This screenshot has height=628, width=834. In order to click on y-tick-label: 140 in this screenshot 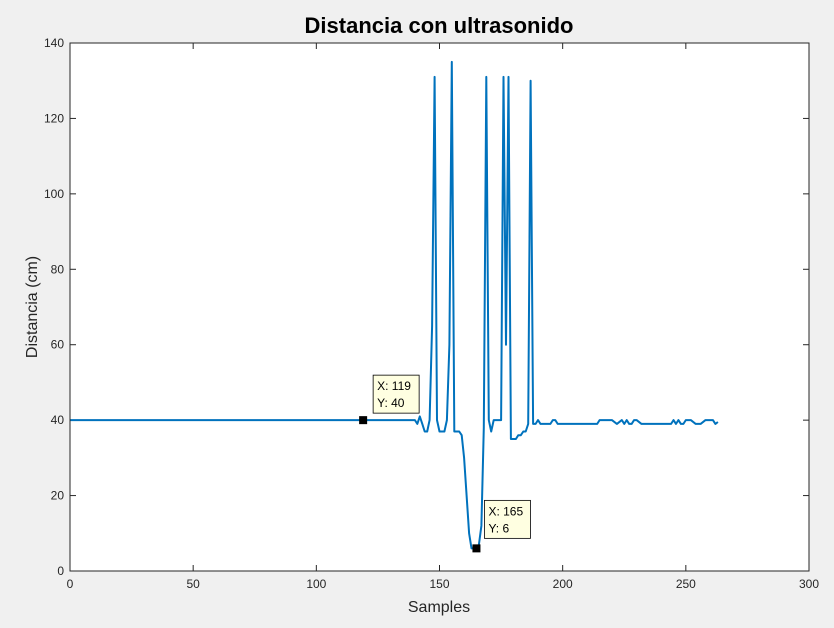, I will do `click(54, 43)`.